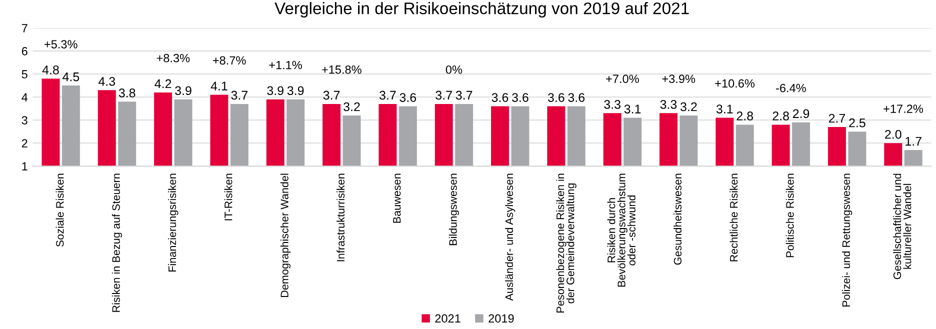  What do you see at coordinates (454, 69) in the screenshot?
I see `annotation: 0%` at bounding box center [454, 69].